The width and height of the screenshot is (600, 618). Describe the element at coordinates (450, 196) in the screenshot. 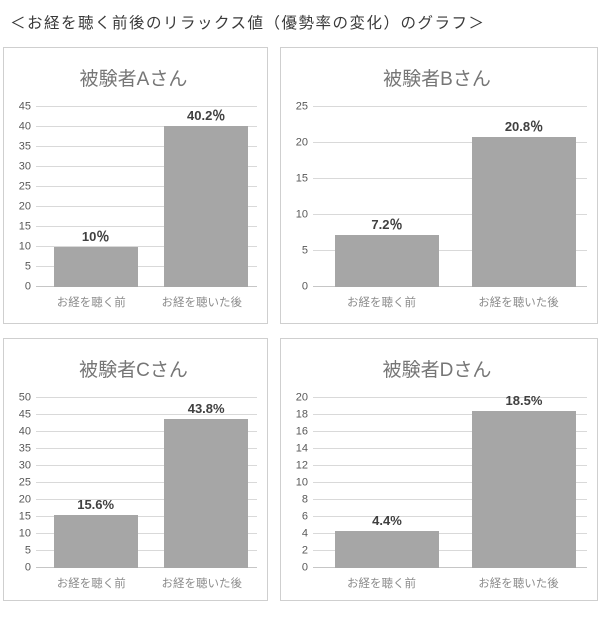

I see `plot-area: 7.2％ 20.8％` at that location.